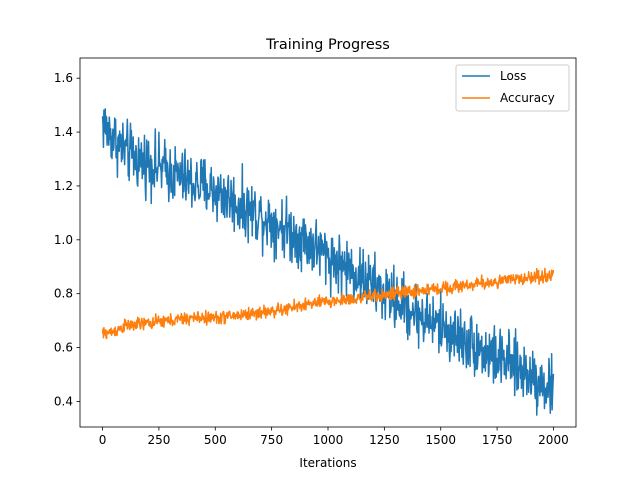  What do you see at coordinates (327, 463) in the screenshot?
I see `x-axis-label: Iterations` at bounding box center [327, 463].